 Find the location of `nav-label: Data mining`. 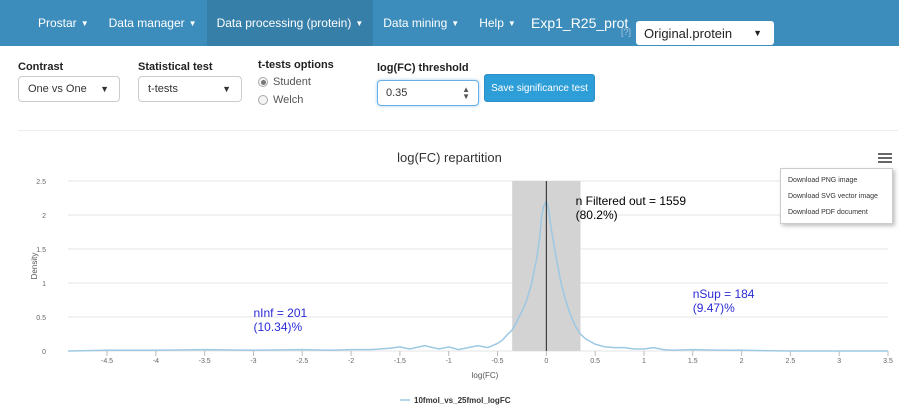

nav-label: Data mining is located at coordinates (415, 23).